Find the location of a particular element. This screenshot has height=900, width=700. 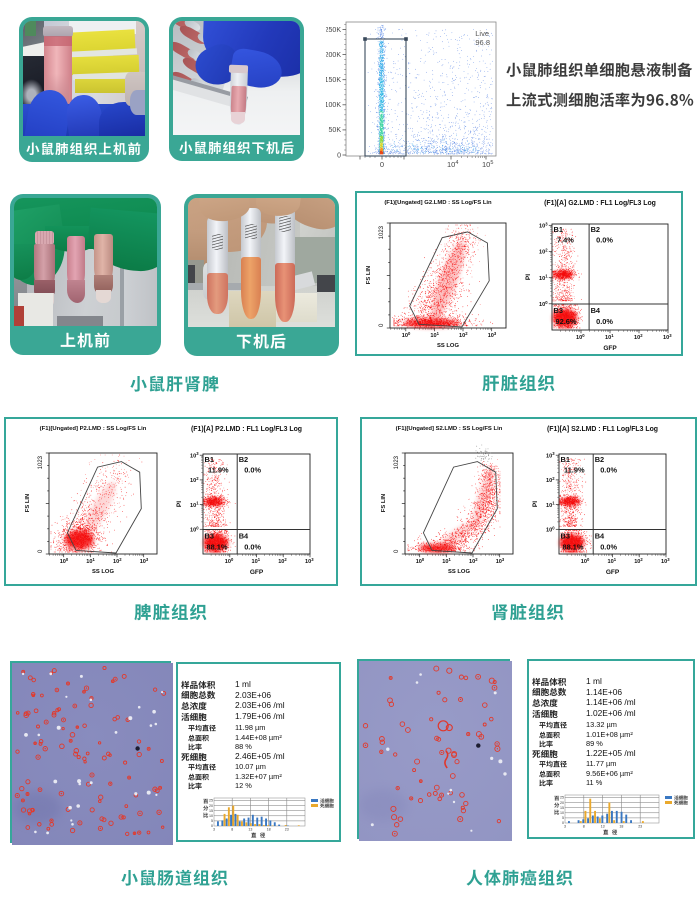

svg-text:(F1)[A] P2.LMD : FL1 Log/FL3 L: (F1)[A] P2.LMD : FL1 Log/FL3 Log is located at coordinates (246, 429).